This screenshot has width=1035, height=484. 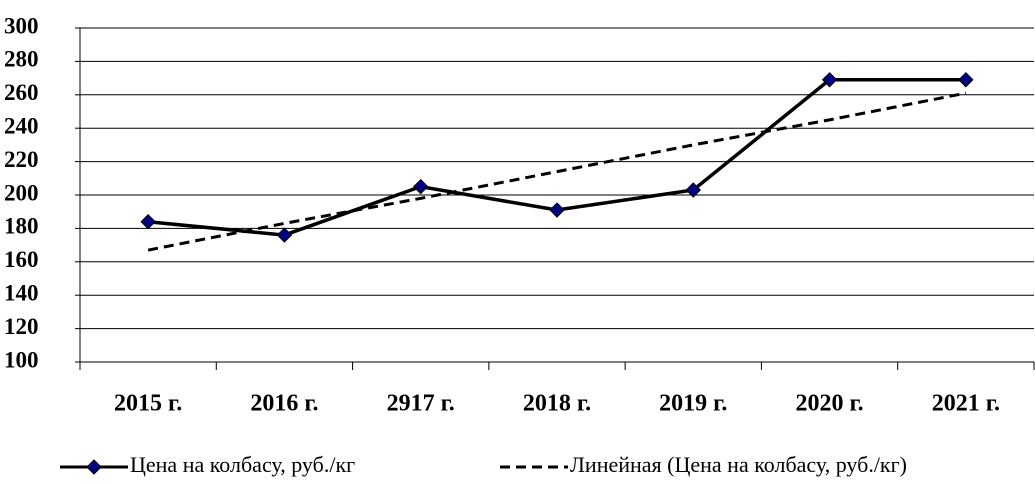 I want to click on y-tick-label: 240, so click(x=21, y=125).